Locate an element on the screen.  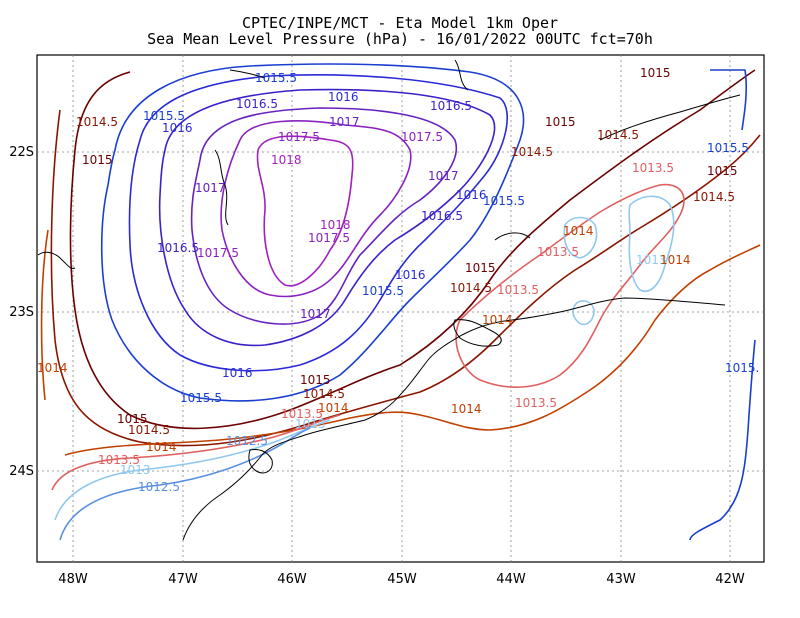
x-tick-label: 47W is located at coordinates (183, 579).